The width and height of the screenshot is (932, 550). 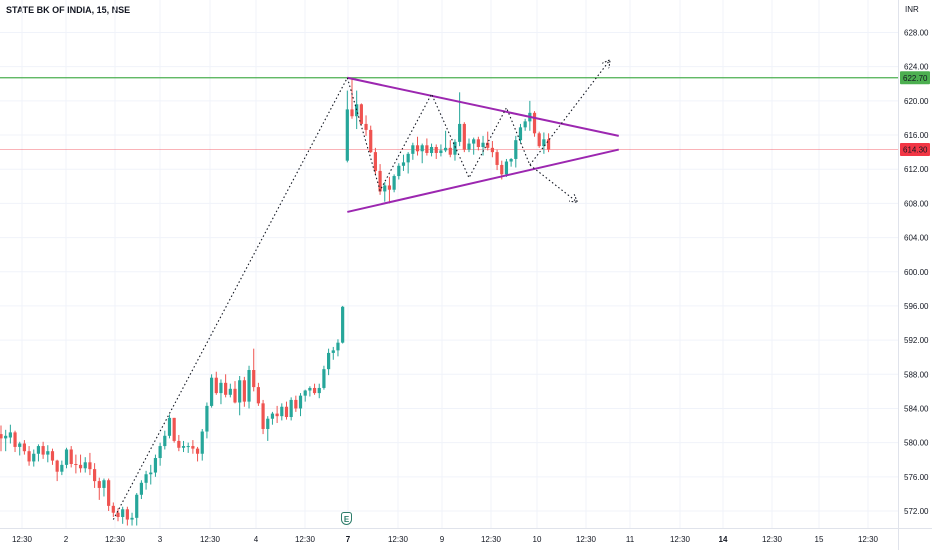 What do you see at coordinates (916, 306) in the screenshot?
I see `y-tick-label: 596.00` at bounding box center [916, 306].